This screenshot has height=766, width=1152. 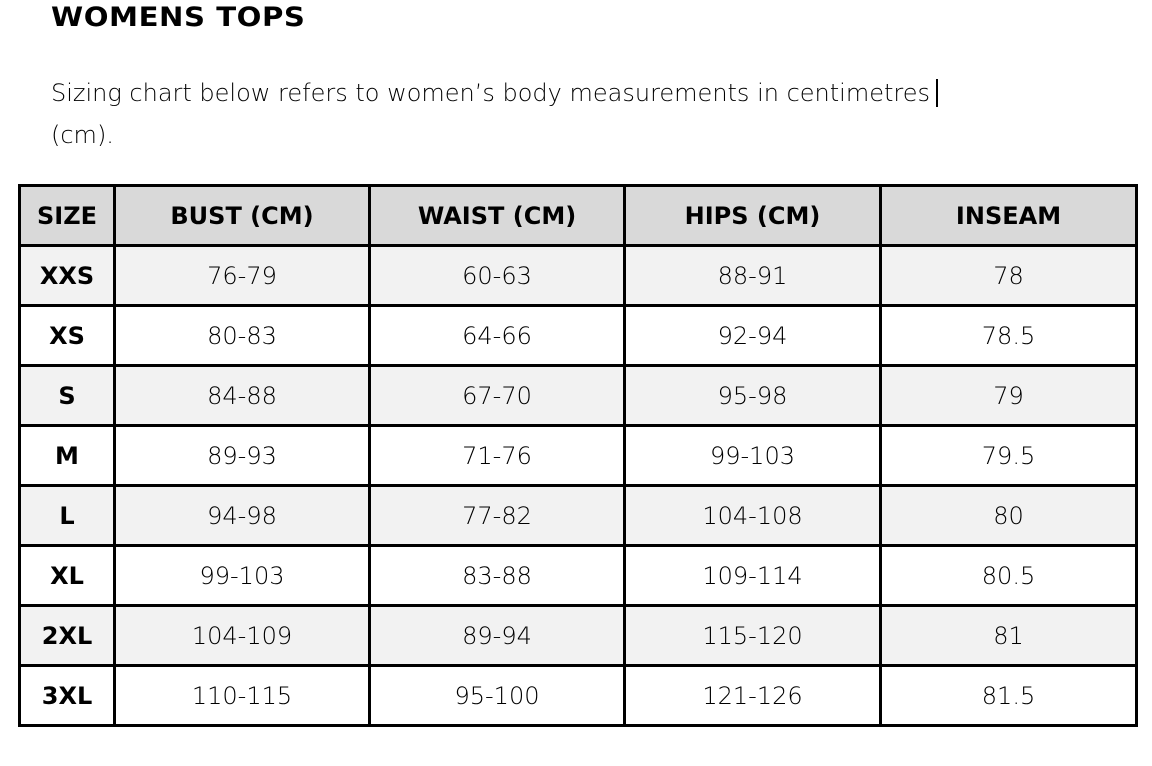 What do you see at coordinates (67, 575) in the screenshot?
I see `size-cell: XL` at bounding box center [67, 575].